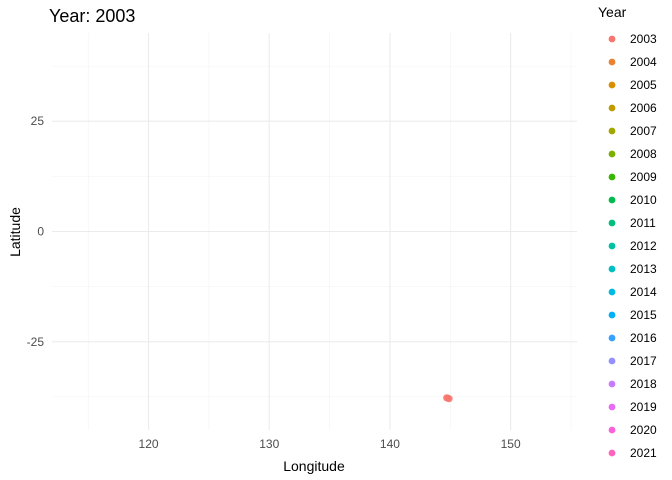  Describe the element at coordinates (612, 12) in the screenshot. I see `legend-title: Year` at that location.